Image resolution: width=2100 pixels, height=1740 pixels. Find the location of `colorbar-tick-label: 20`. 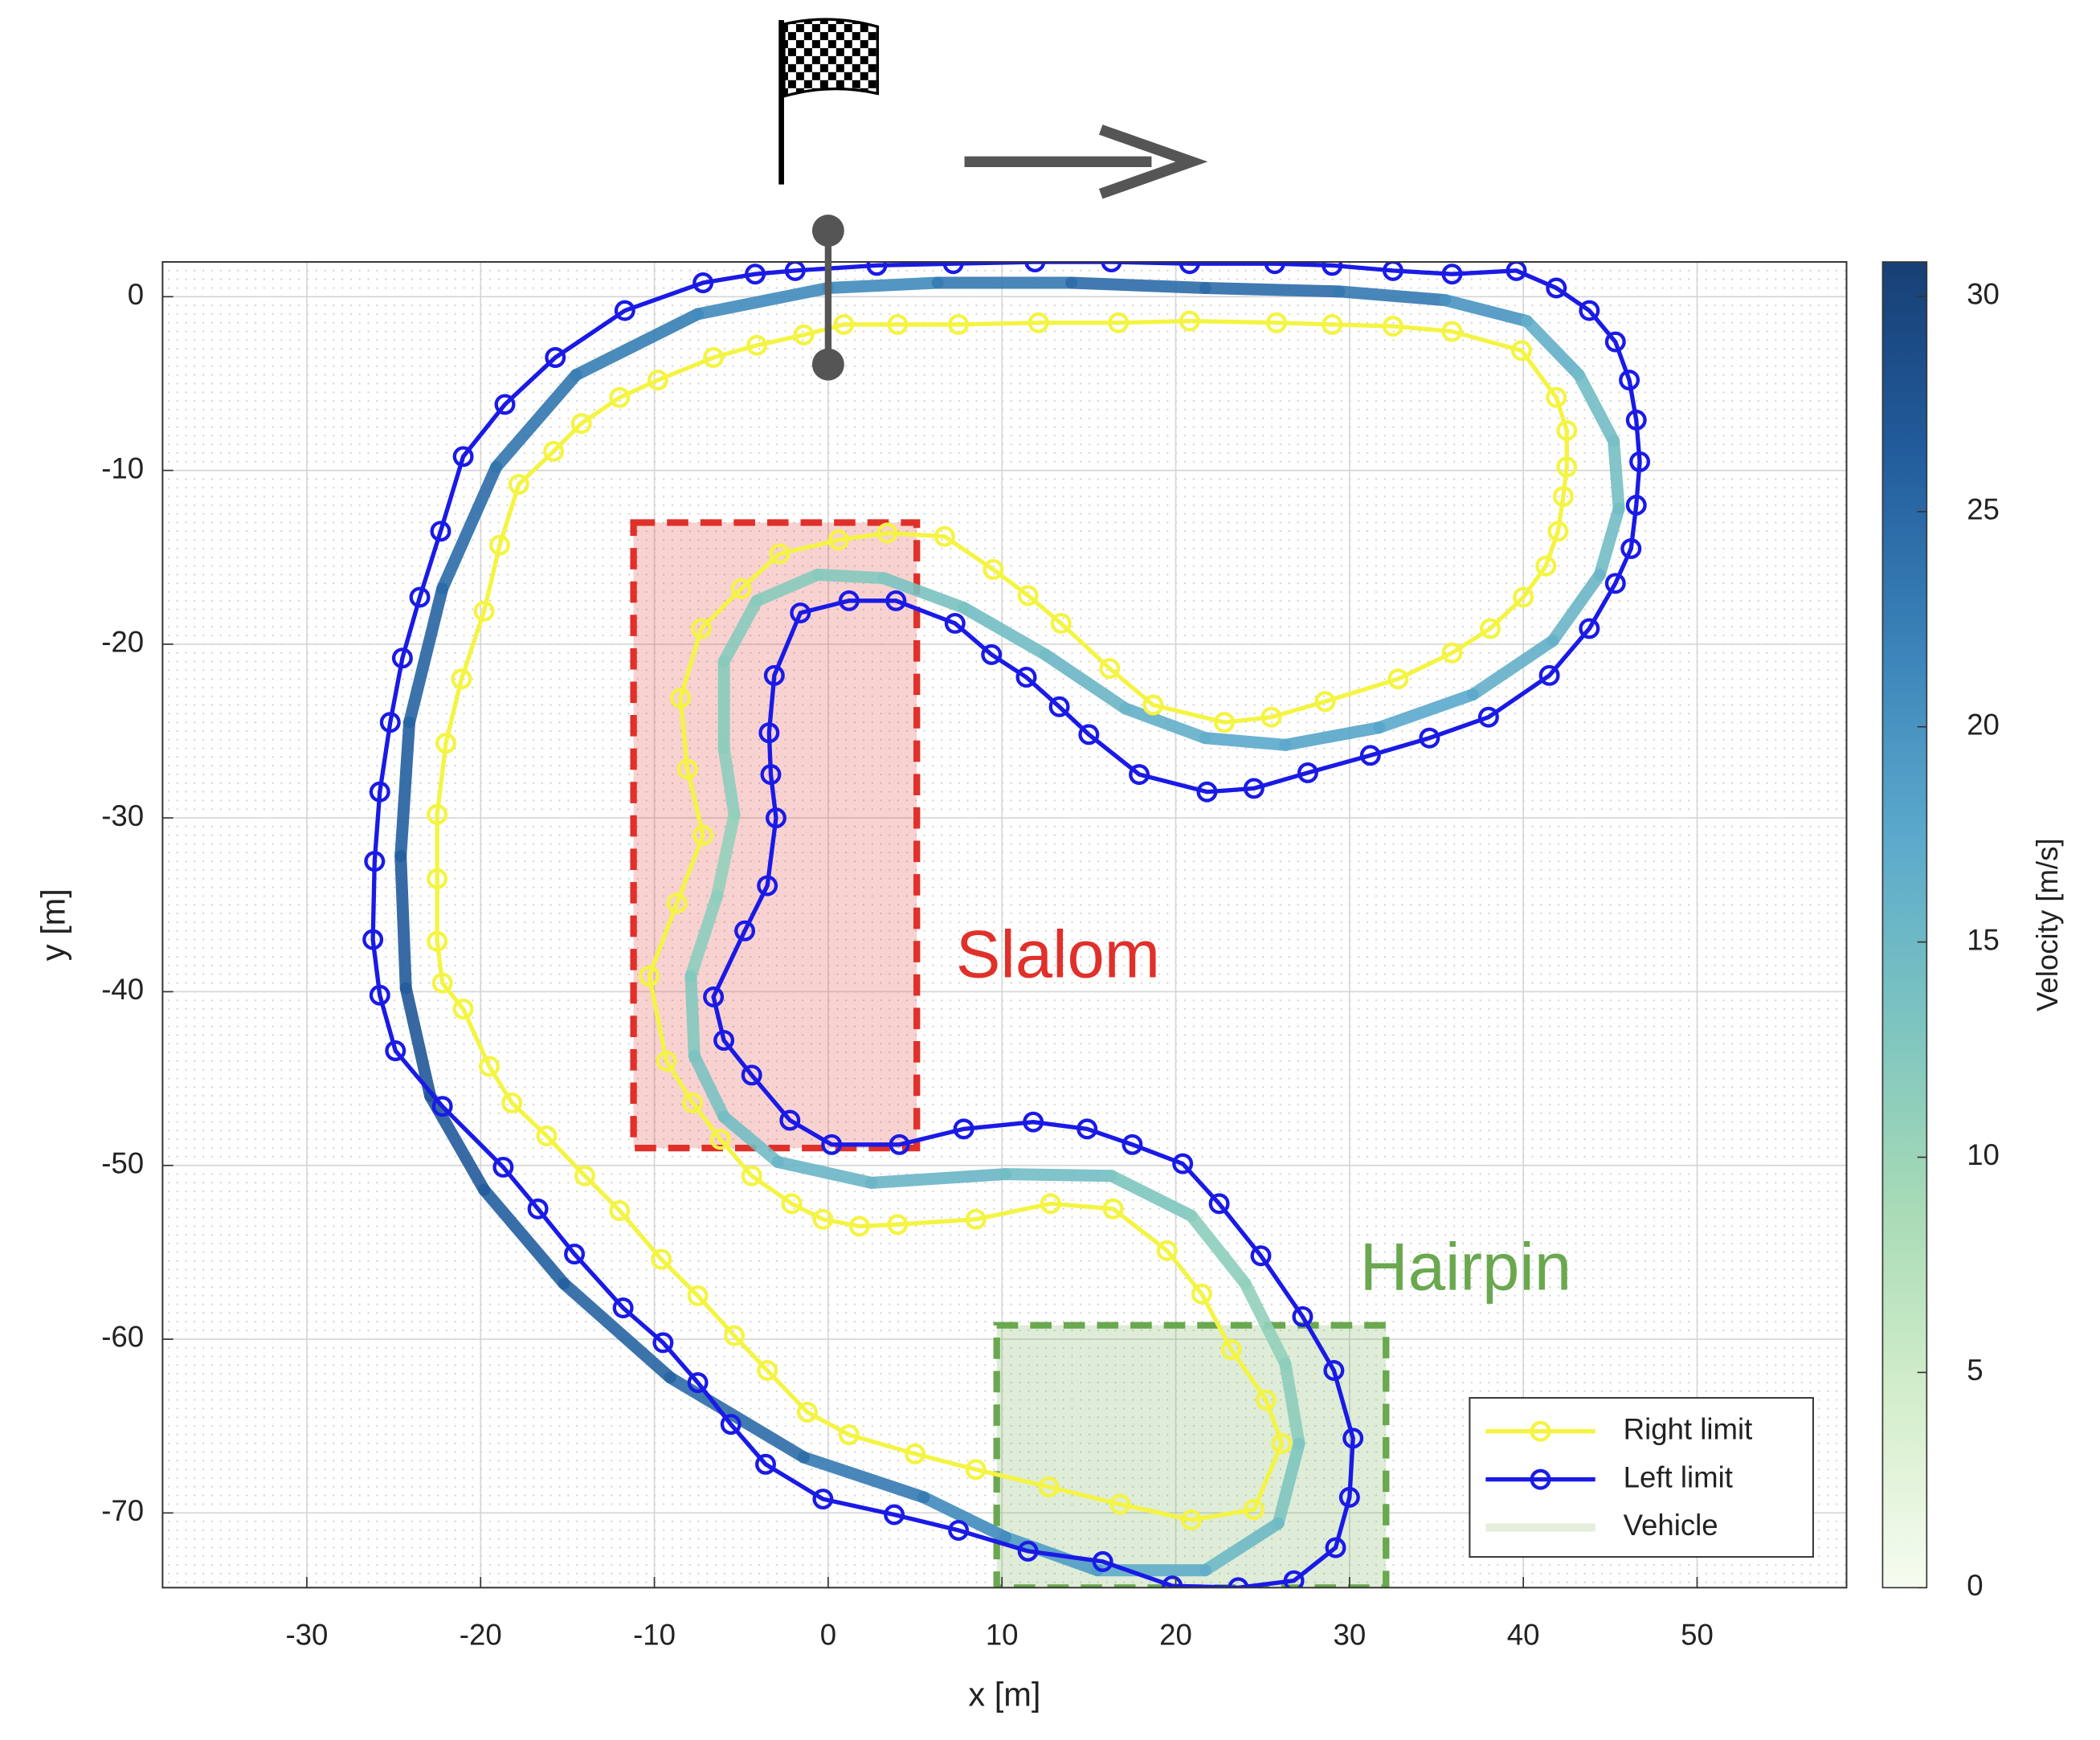

colorbar-tick-label: 20 is located at coordinates (1983, 724).